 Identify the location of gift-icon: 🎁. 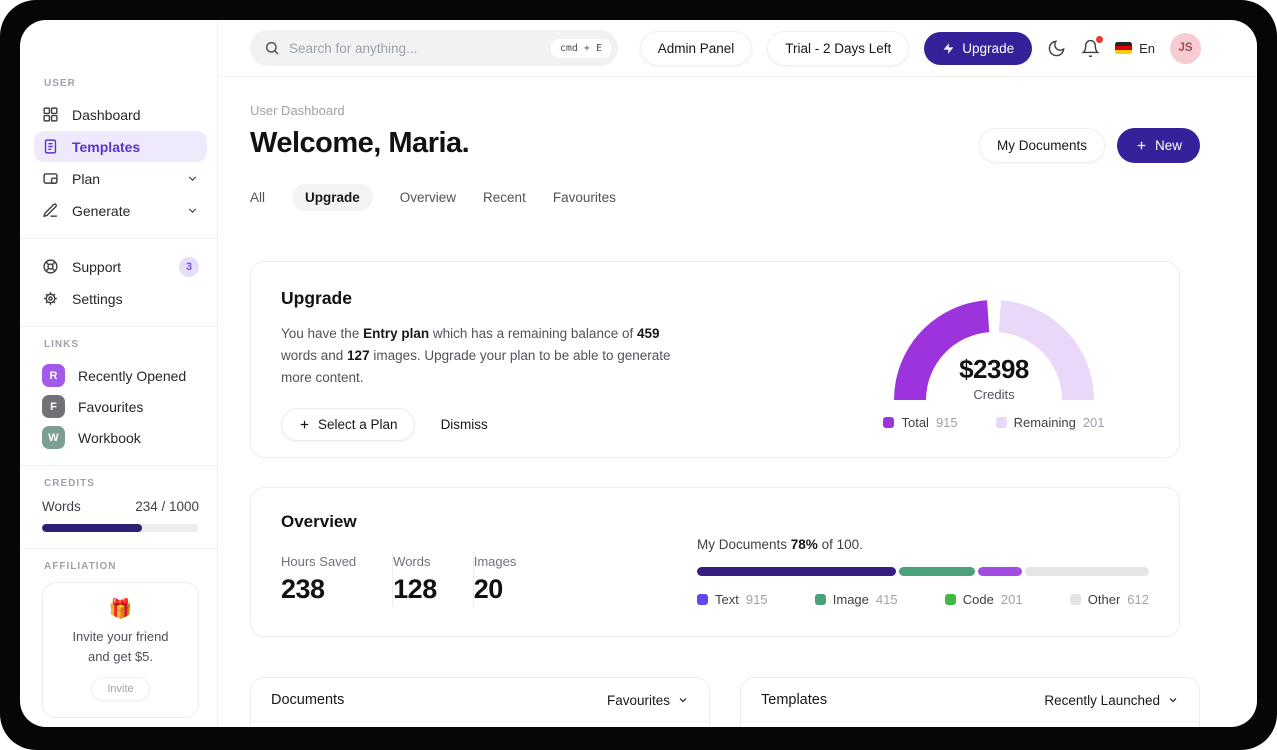
(120, 609).